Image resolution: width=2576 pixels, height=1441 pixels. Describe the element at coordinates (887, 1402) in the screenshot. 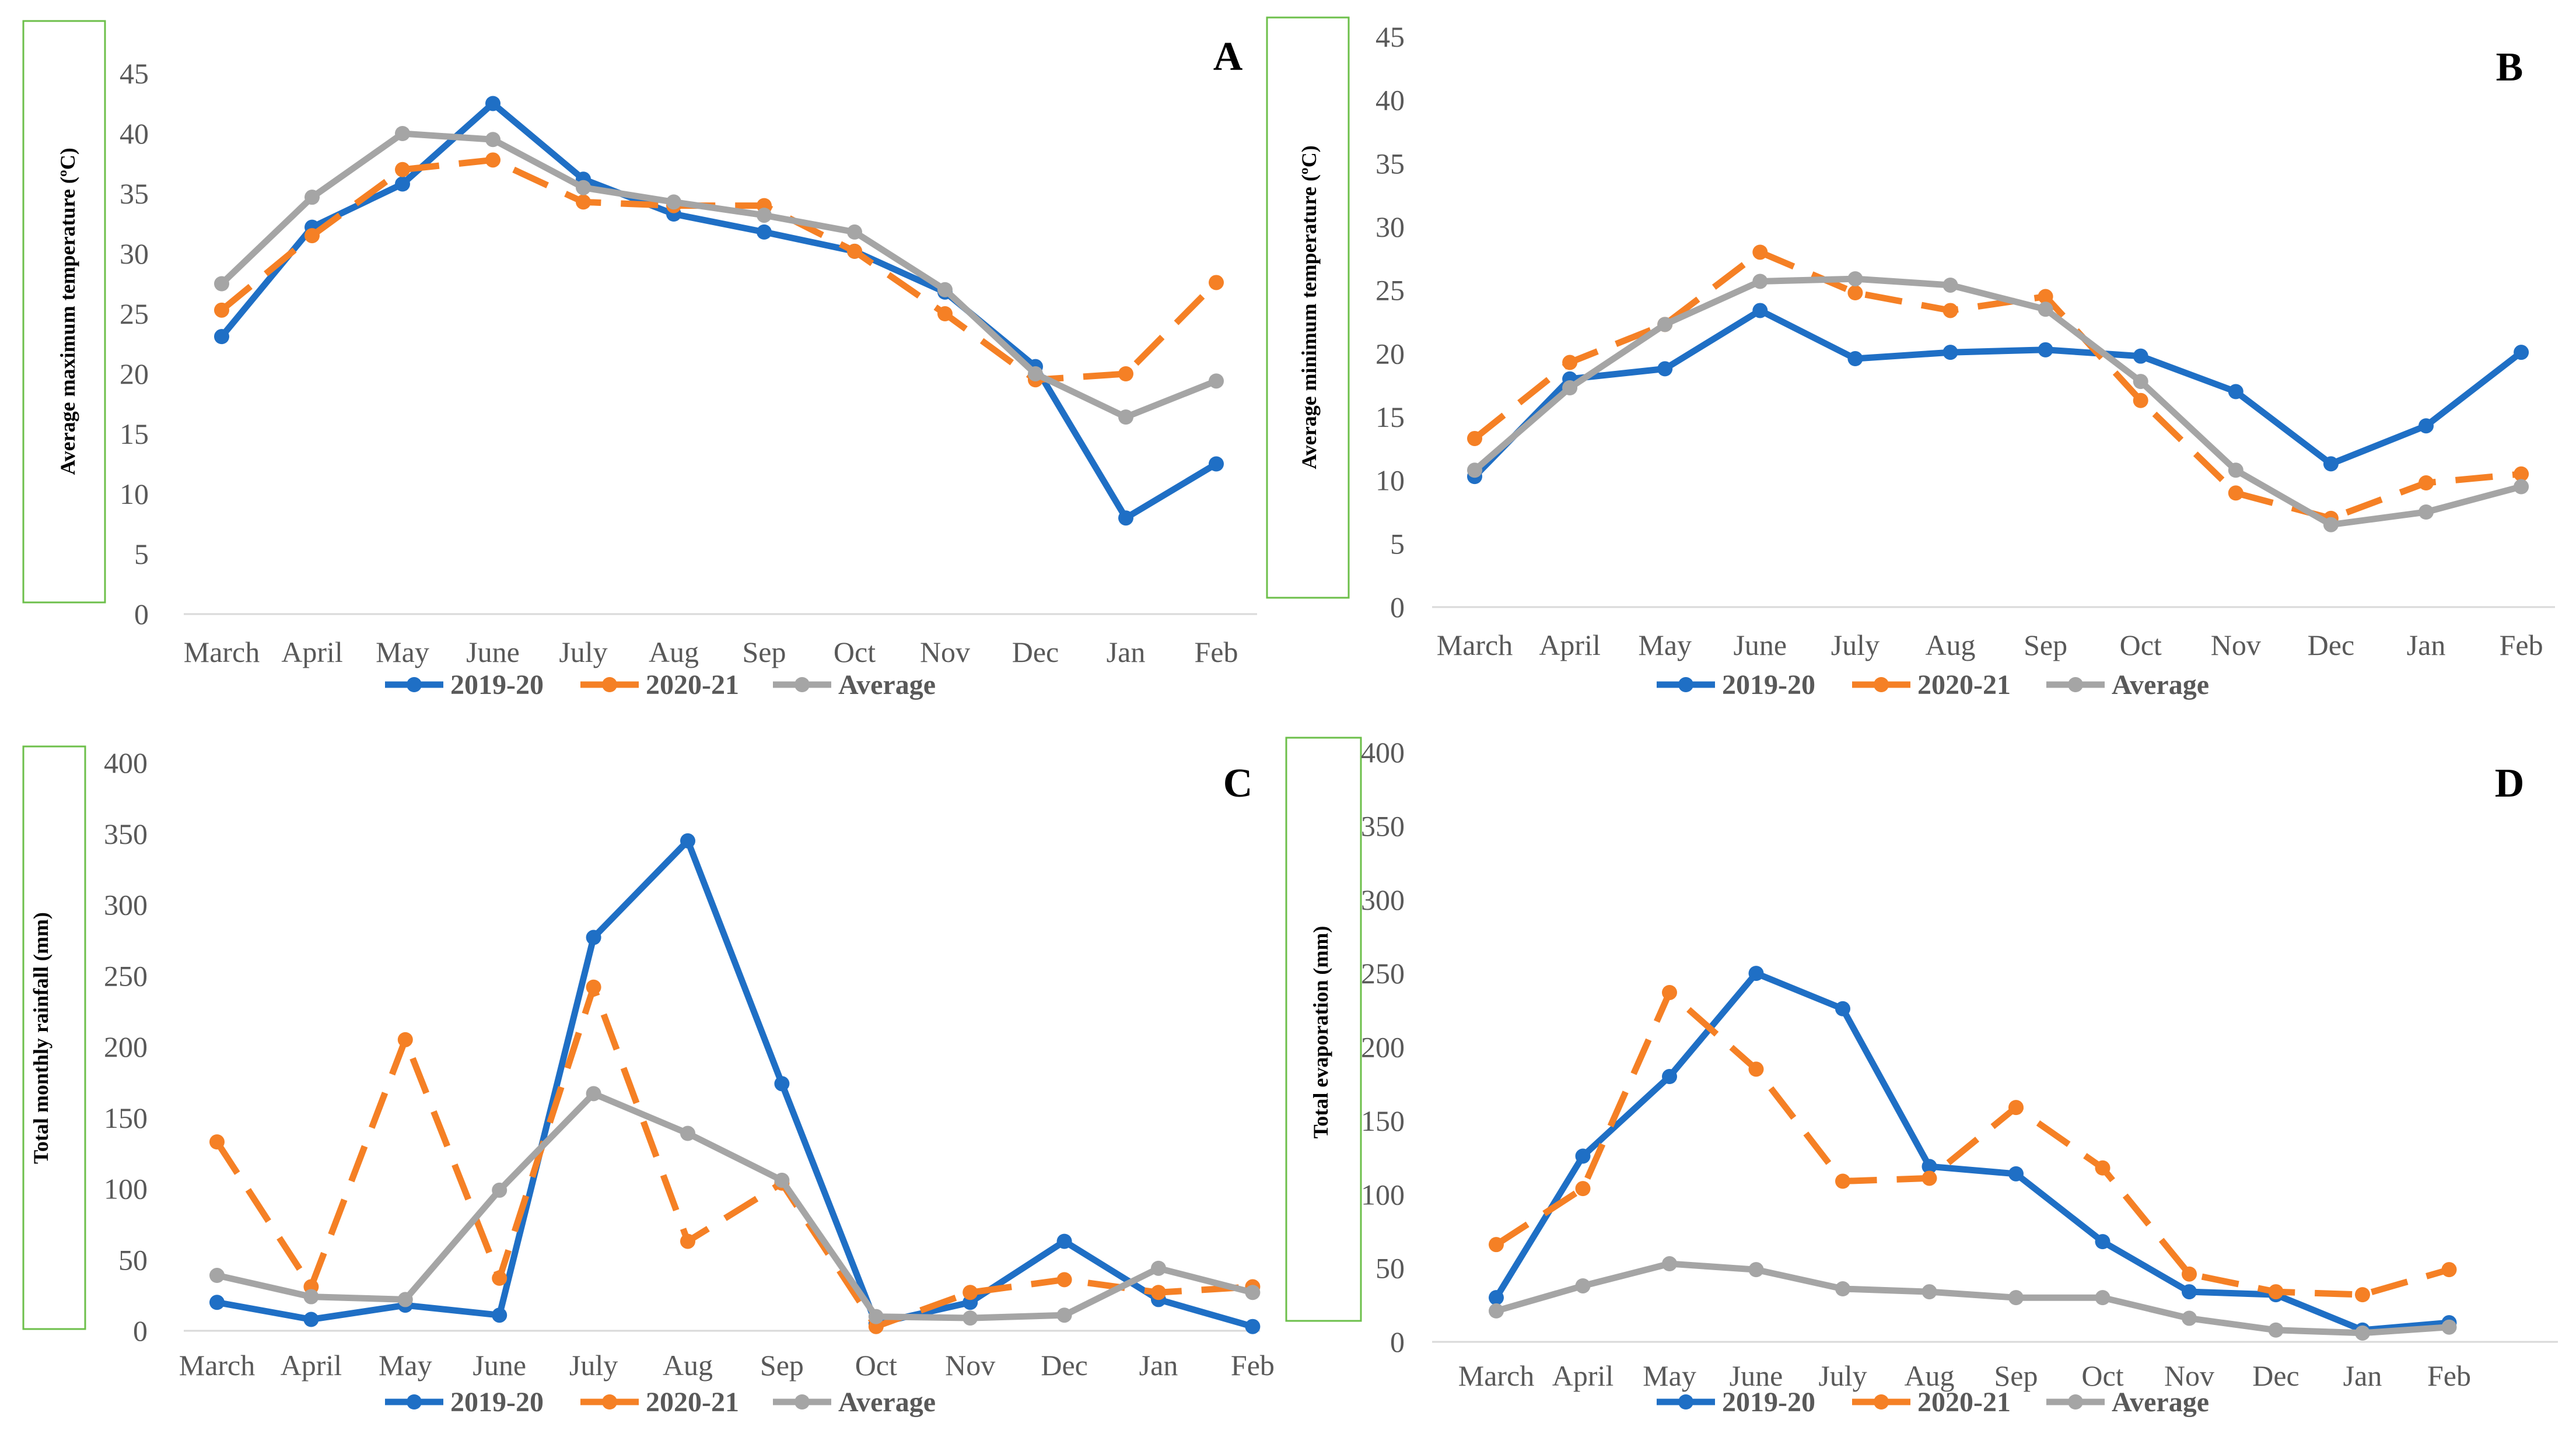

I see `legend-label: Average` at that location.